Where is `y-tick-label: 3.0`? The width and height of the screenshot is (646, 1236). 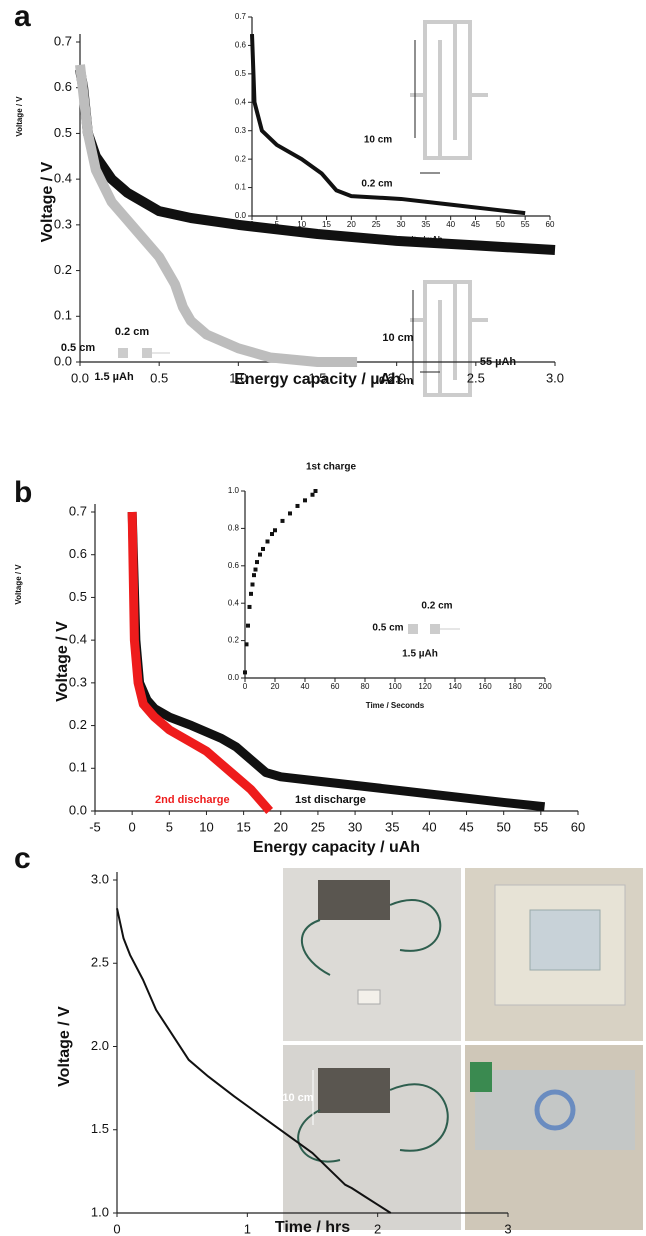 y-tick-label: 3.0 is located at coordinates (100, 878).